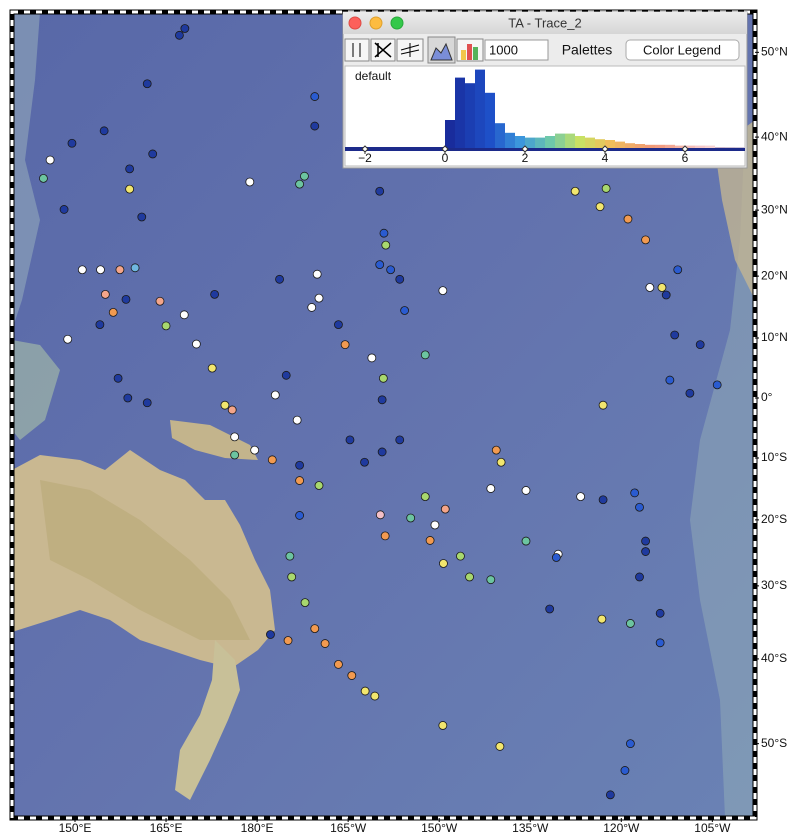 The image size is (792, 840). What do you see at coordinates (530, 828) in the screenshot?
I see `x-tick-label: 135°W` at bounding box center [530, 828].